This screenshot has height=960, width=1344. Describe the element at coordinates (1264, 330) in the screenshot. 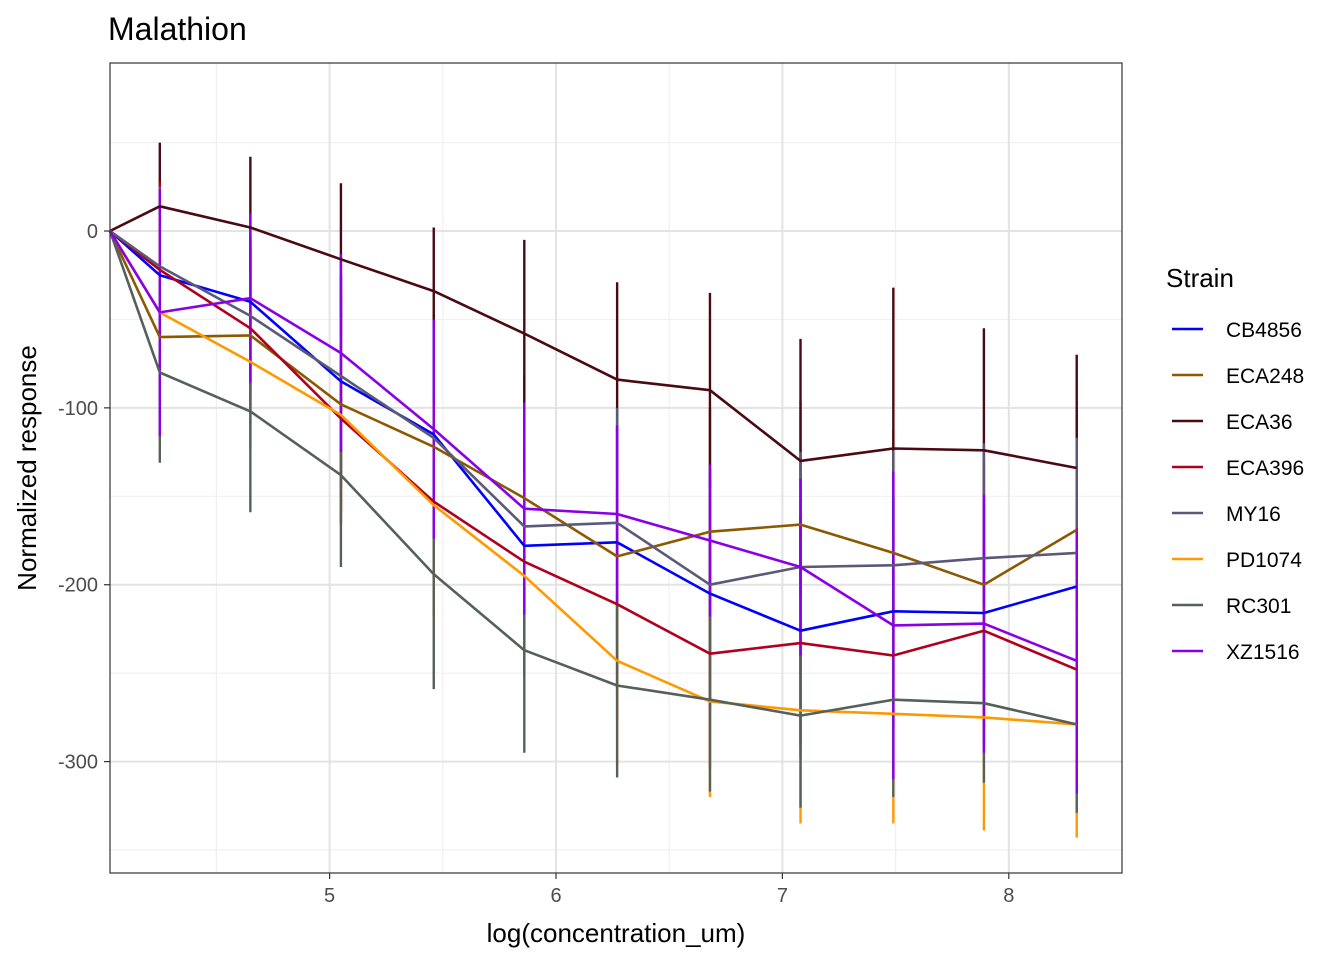

I see `legend-label-cb4856: CB4856` at that location.